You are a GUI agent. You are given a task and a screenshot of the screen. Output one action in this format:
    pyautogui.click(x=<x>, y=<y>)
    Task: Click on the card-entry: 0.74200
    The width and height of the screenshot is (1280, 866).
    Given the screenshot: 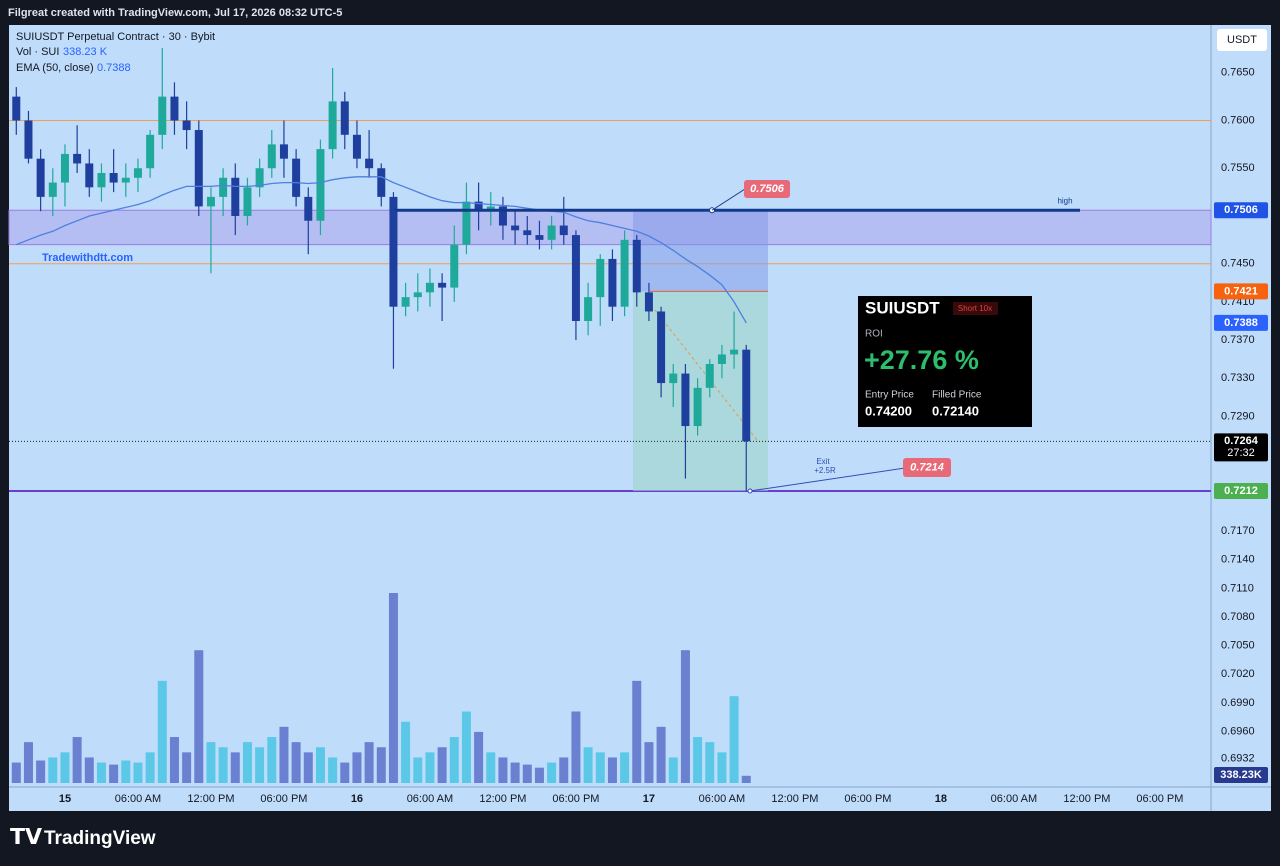 What is the action you would take?
    pyautogui.click(x=888, y=410)
    